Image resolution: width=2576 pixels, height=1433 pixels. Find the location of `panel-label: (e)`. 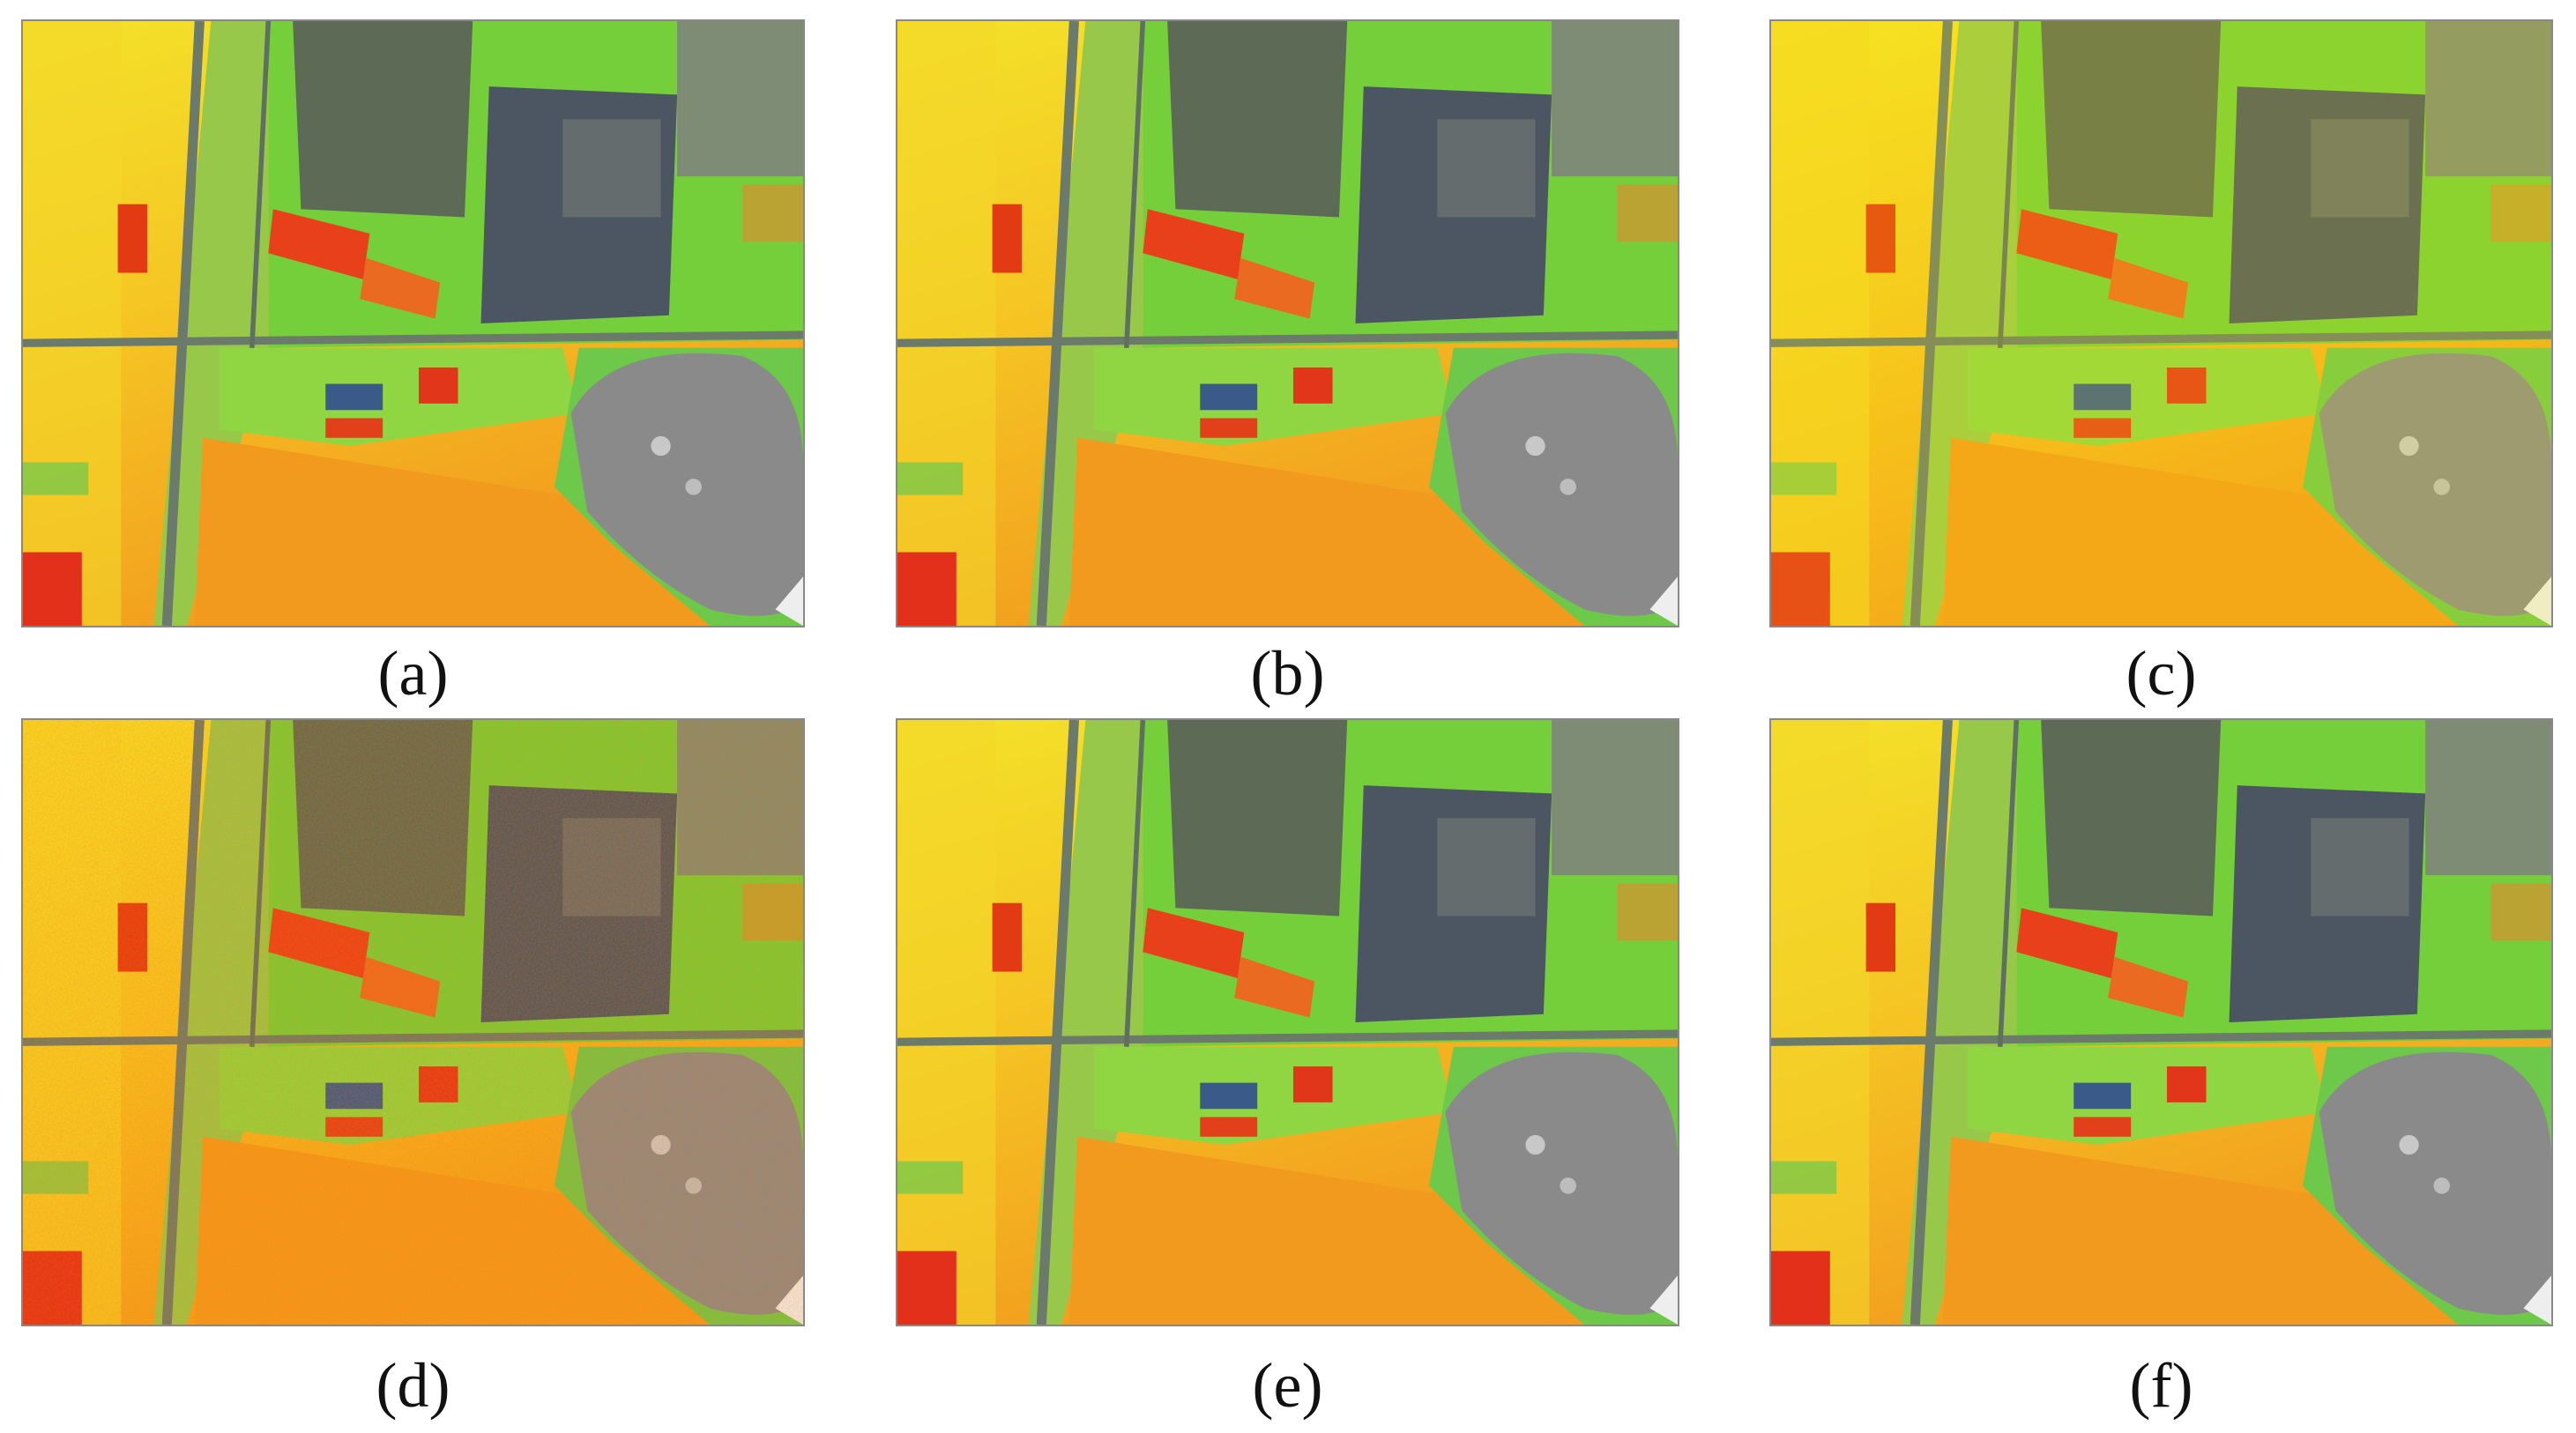

panel-label: (e) is located at coordinates (1287, 1385).